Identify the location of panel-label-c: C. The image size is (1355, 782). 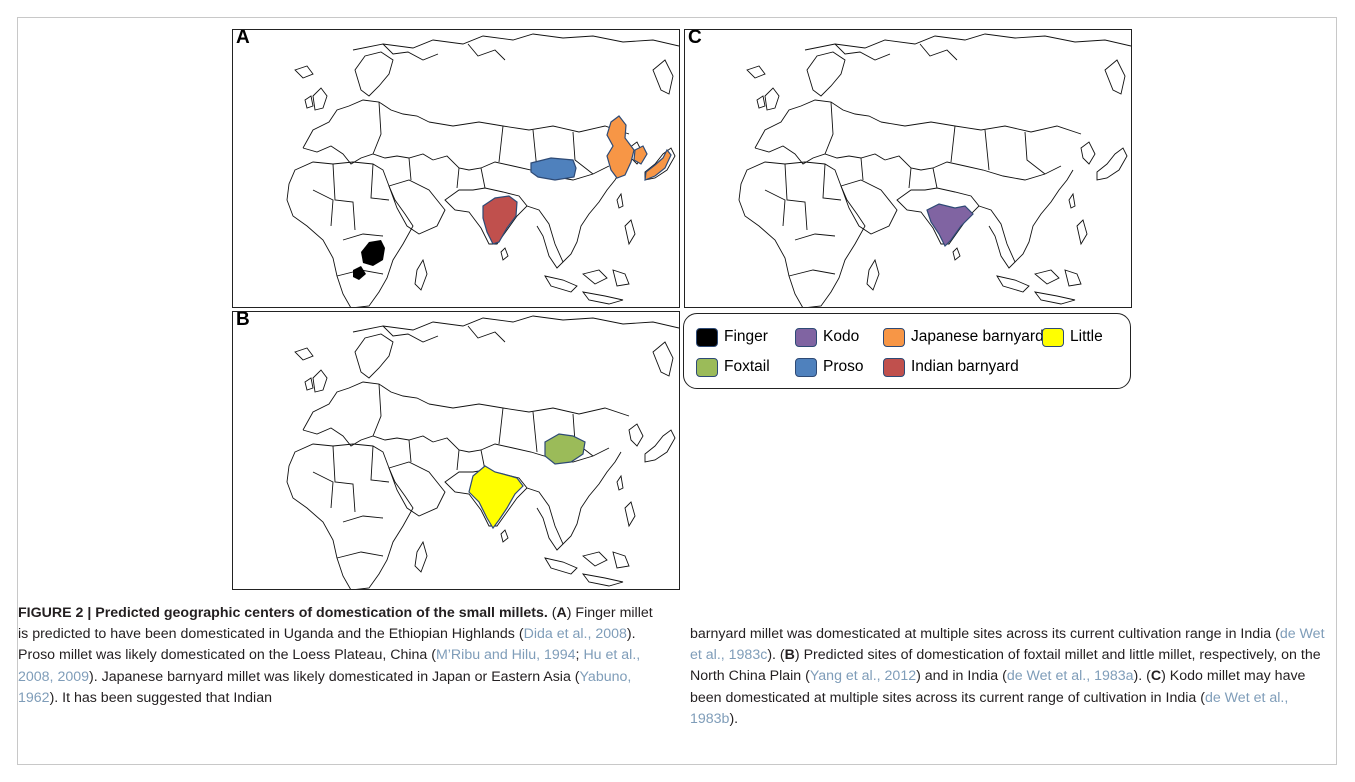
(695, 38).